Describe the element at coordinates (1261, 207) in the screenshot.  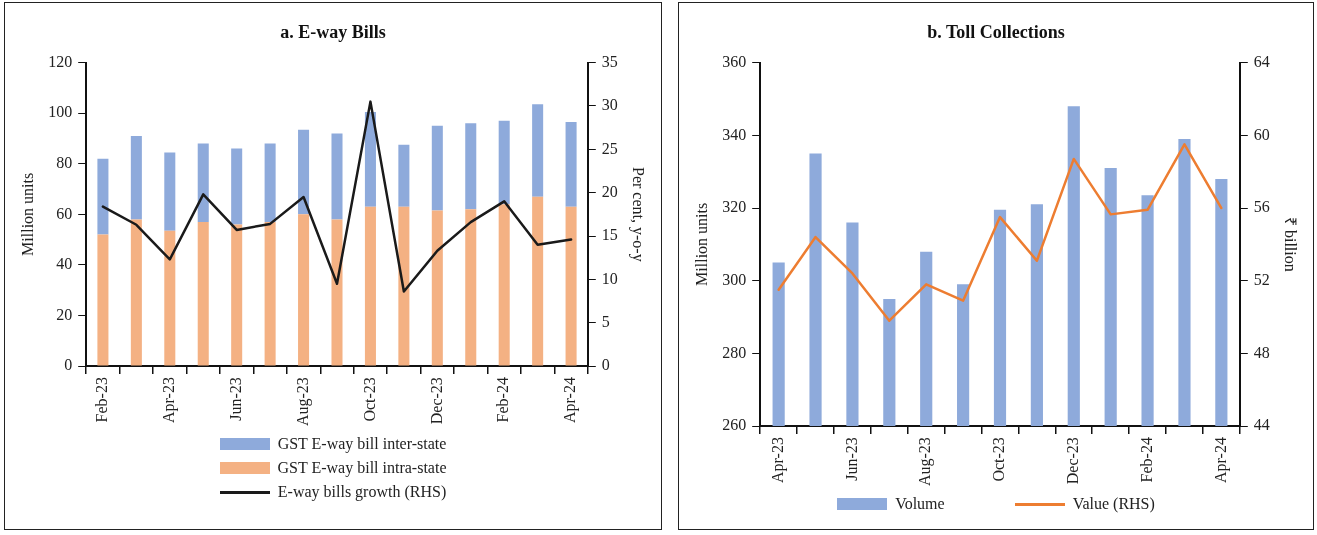
I see `y2-tick-label: 56` at that location.